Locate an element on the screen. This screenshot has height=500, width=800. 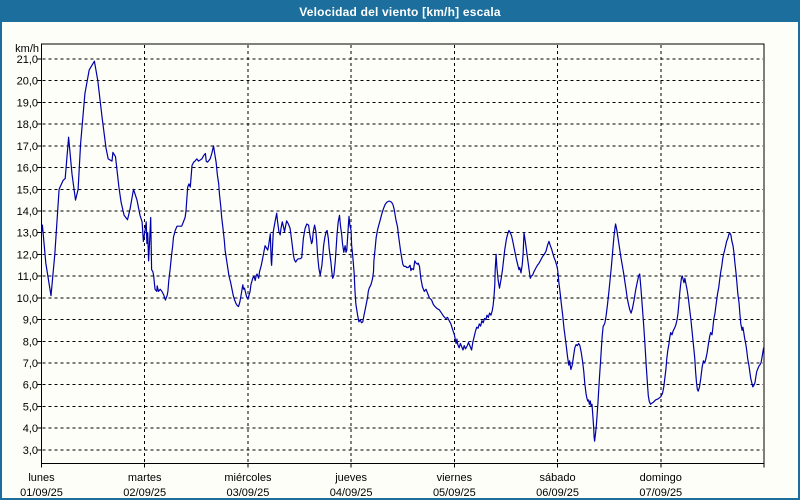
y-tick-label: 18,0 is located at coordinates (27, 125).